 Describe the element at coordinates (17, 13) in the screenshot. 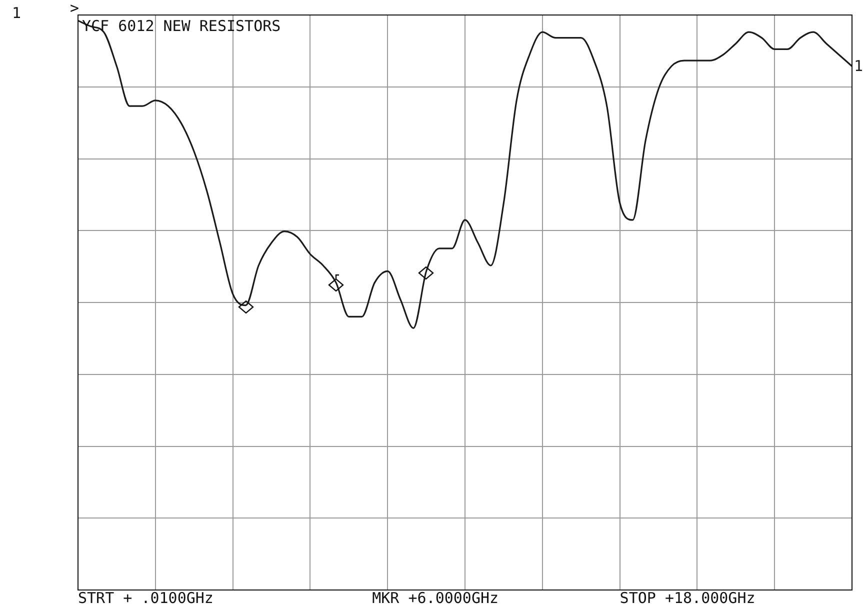

I see `text: 1` at that location.